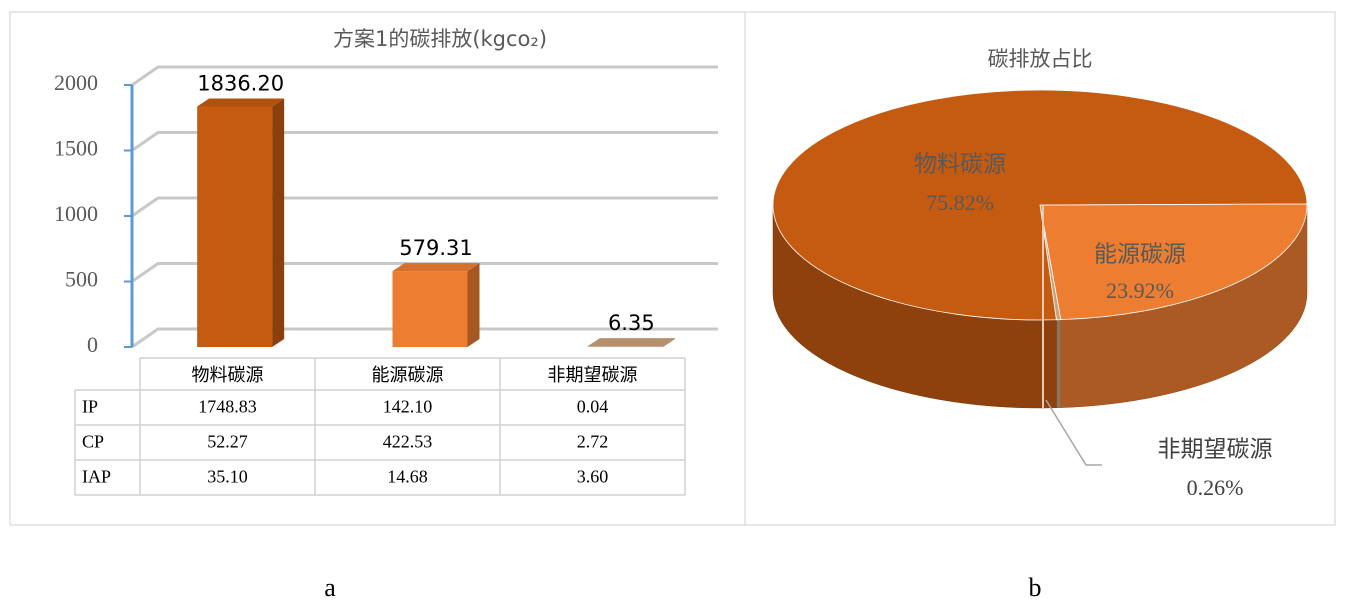 The height and width of the screenshot is (616, 1352). What do you see at coordinates (93, 442) in the screenshot?
I see `row-label: CP` at bounding box center [93, 442].